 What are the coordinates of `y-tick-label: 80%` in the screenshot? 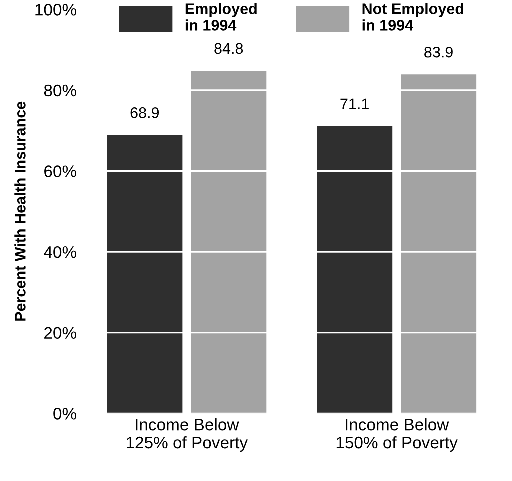 It's located at (60, 90).